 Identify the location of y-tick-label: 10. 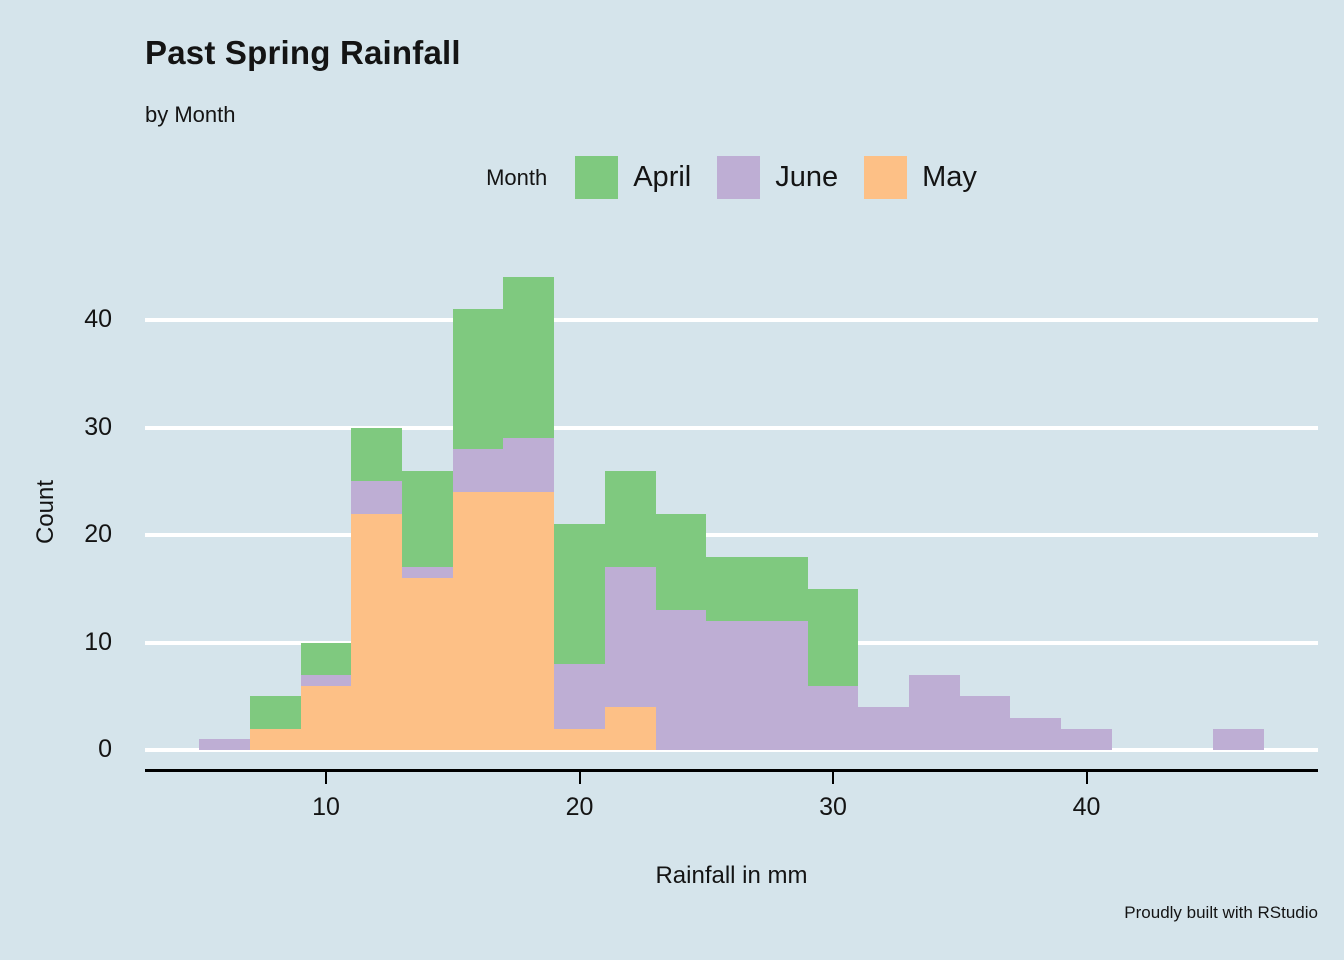
(98, 641).